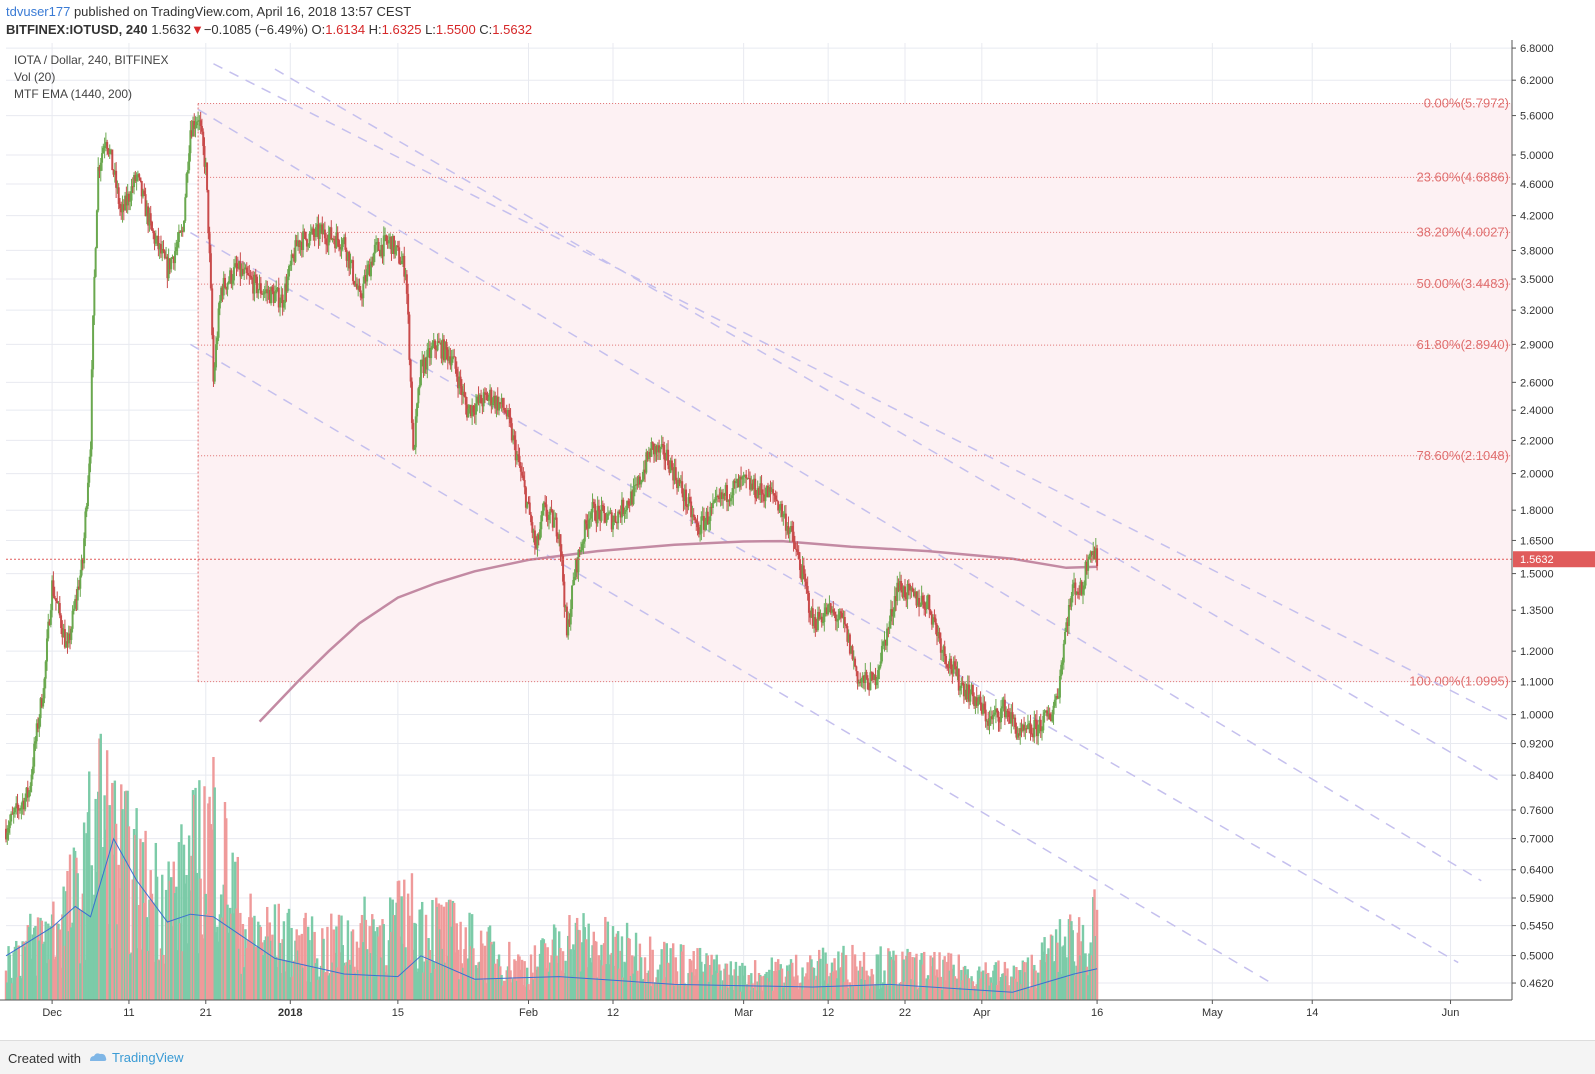 This screenshot has height=1074, width=1595. What do you see at coordinates (375, 29) in the screenshot?
I see `high-label: H:` at bounding box center [375, 29].